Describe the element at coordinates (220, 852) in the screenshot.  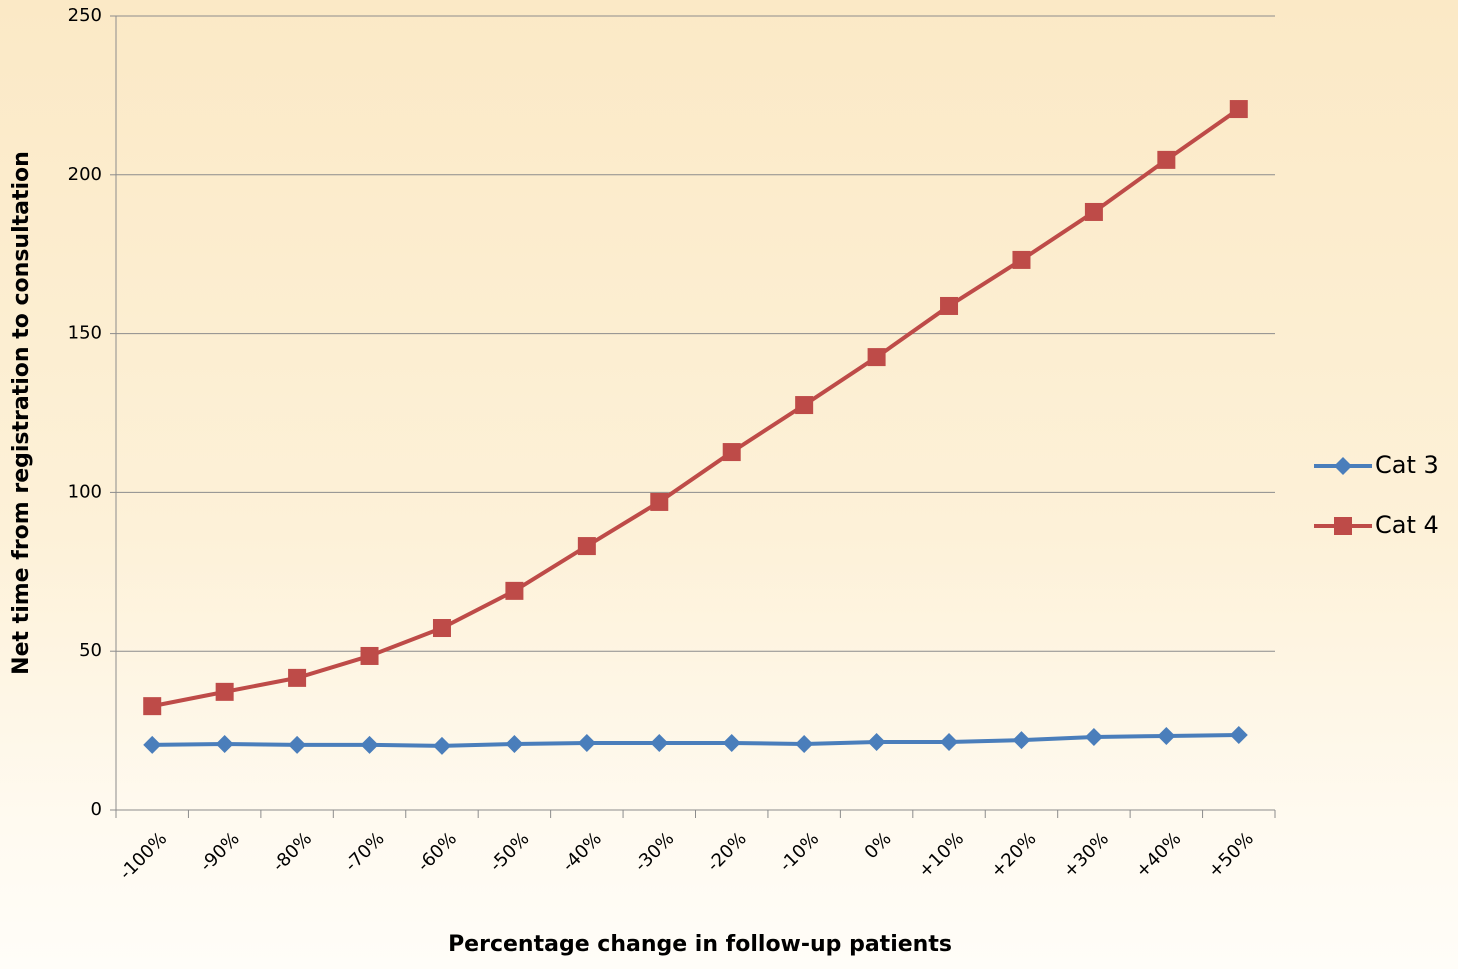
I see `x-tick-label: -90%` at that location.